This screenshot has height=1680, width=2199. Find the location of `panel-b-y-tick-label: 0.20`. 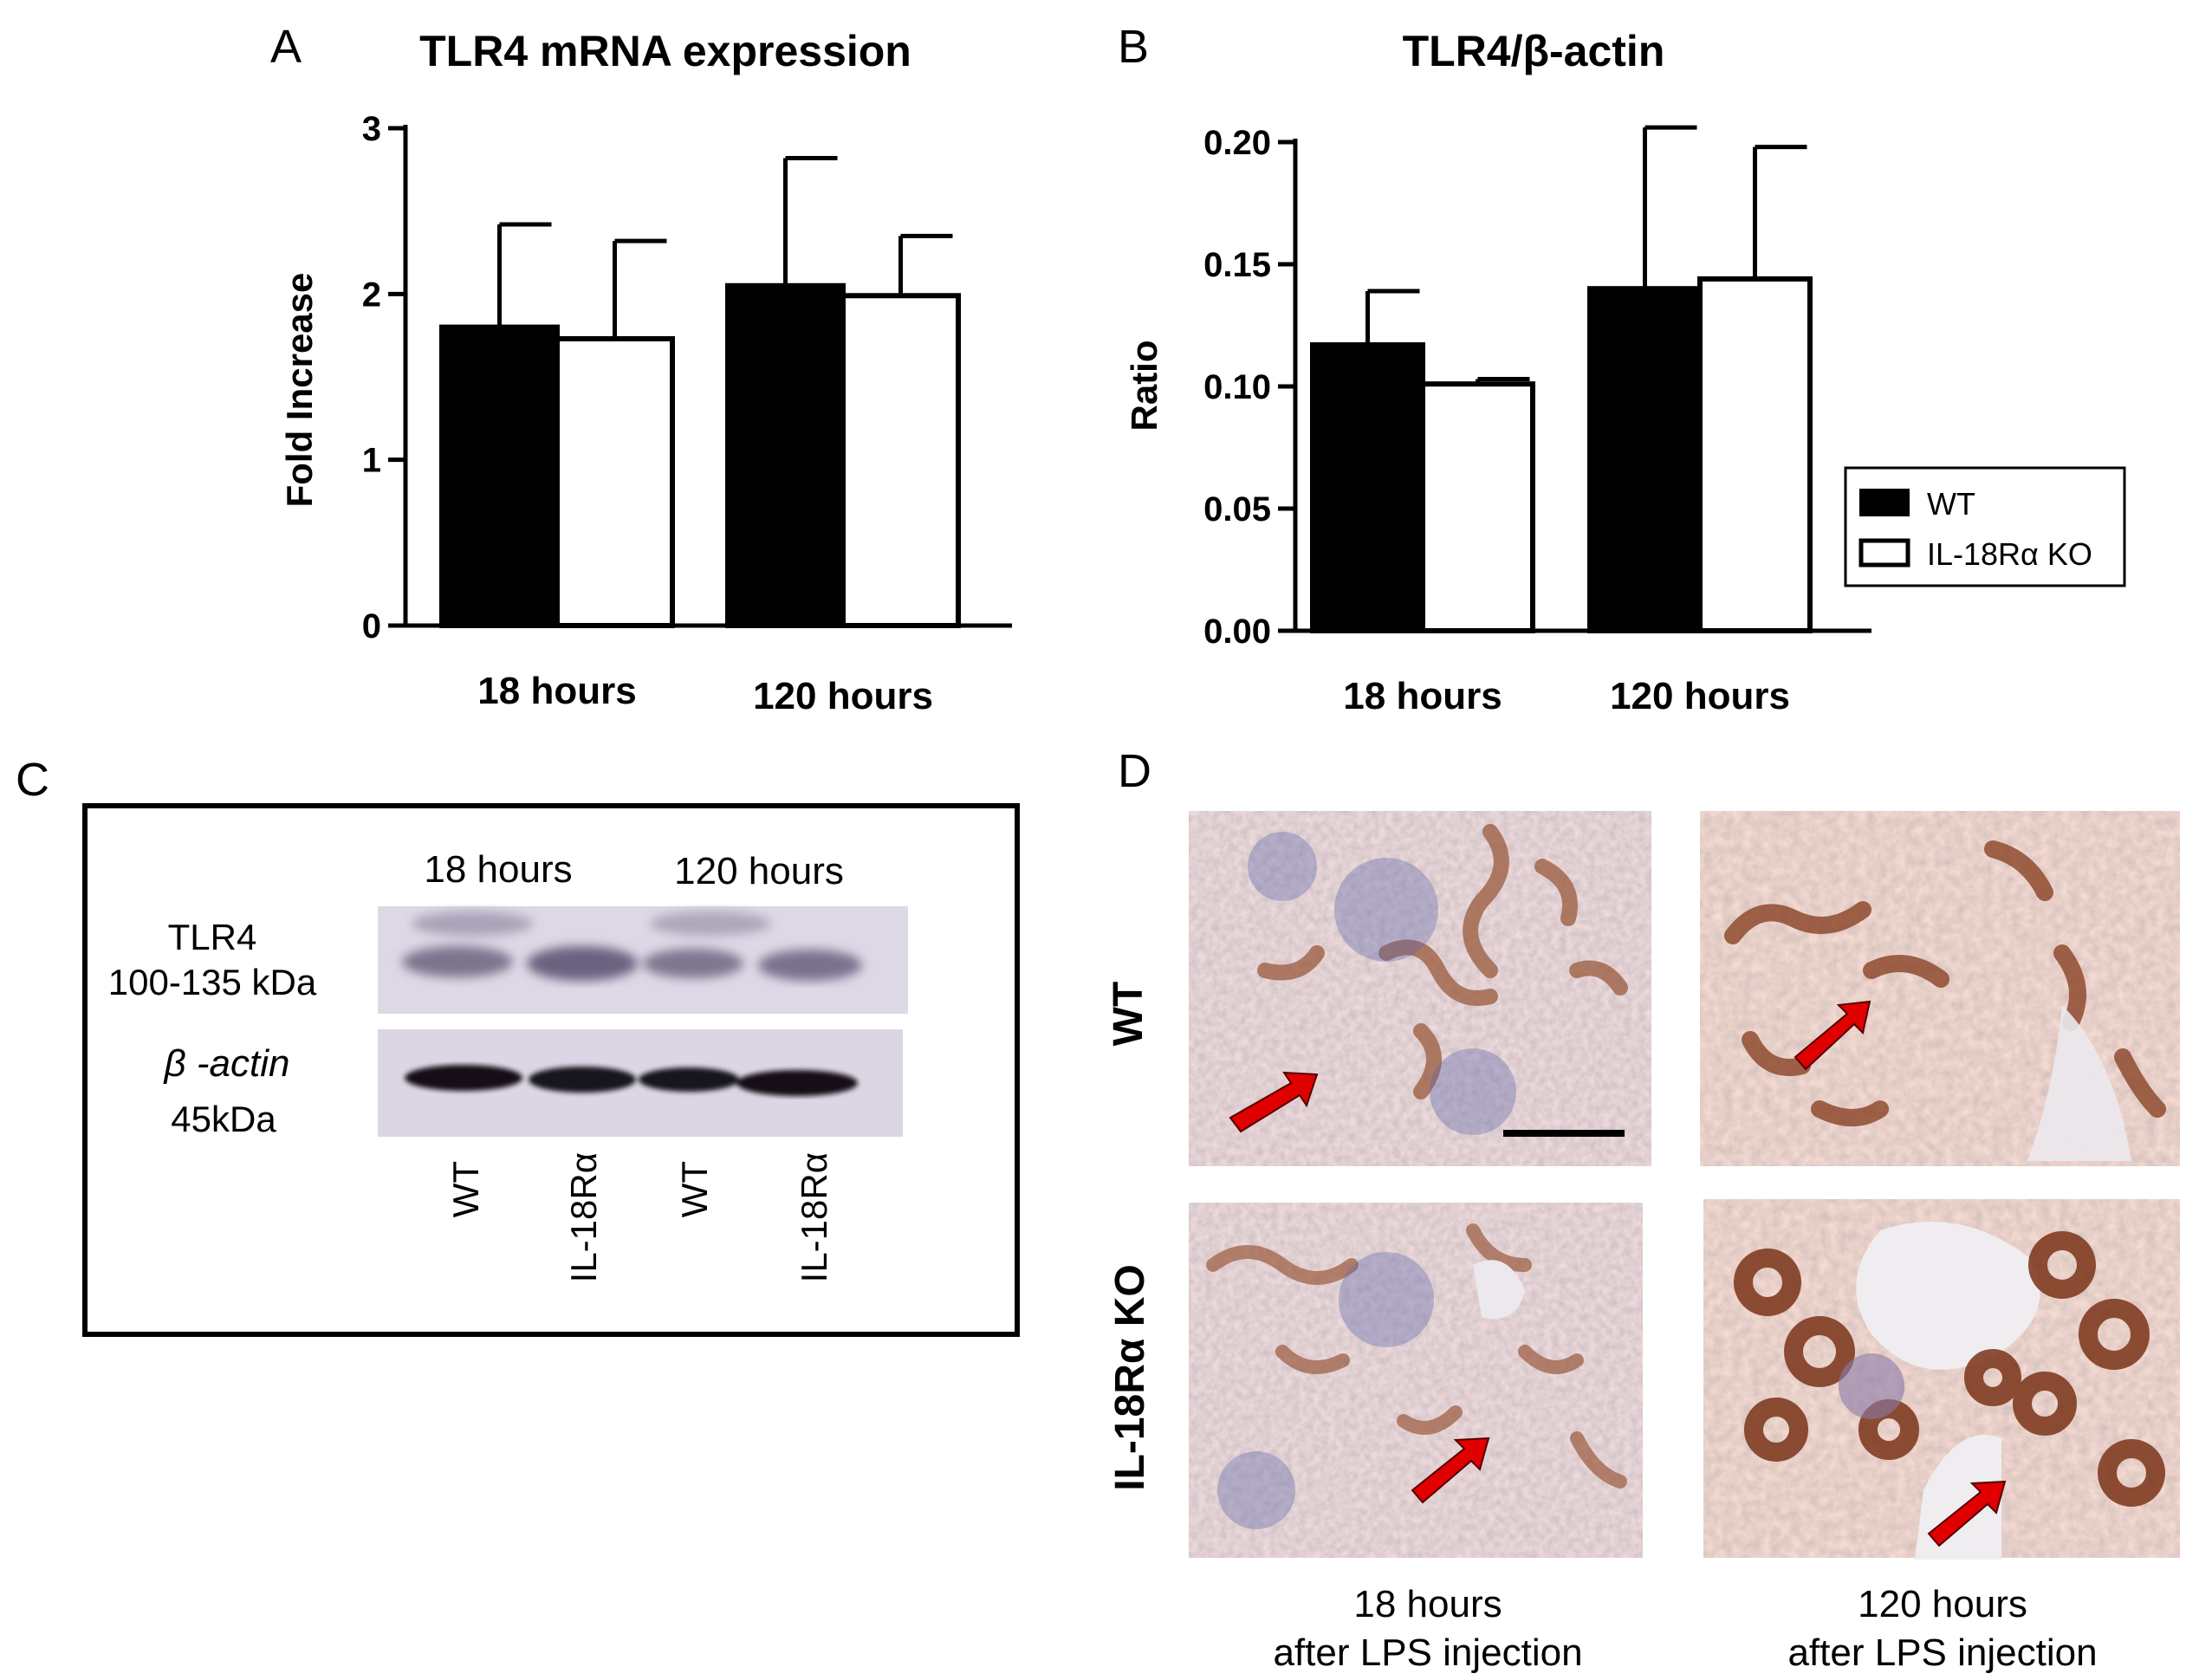

panel-b-y-tick-label: 0.20 is located at coordinates (1237, 143).